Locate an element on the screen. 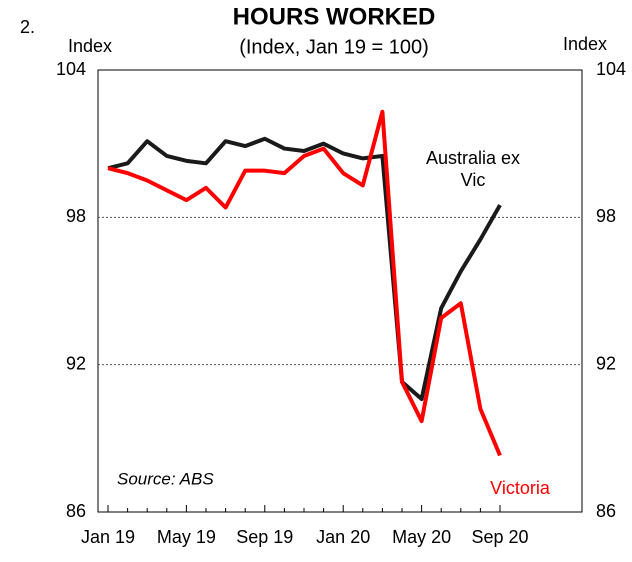 The height and width of the screenshot is (562, 632). series-label: Victoria is located at coordinates (520, 488).